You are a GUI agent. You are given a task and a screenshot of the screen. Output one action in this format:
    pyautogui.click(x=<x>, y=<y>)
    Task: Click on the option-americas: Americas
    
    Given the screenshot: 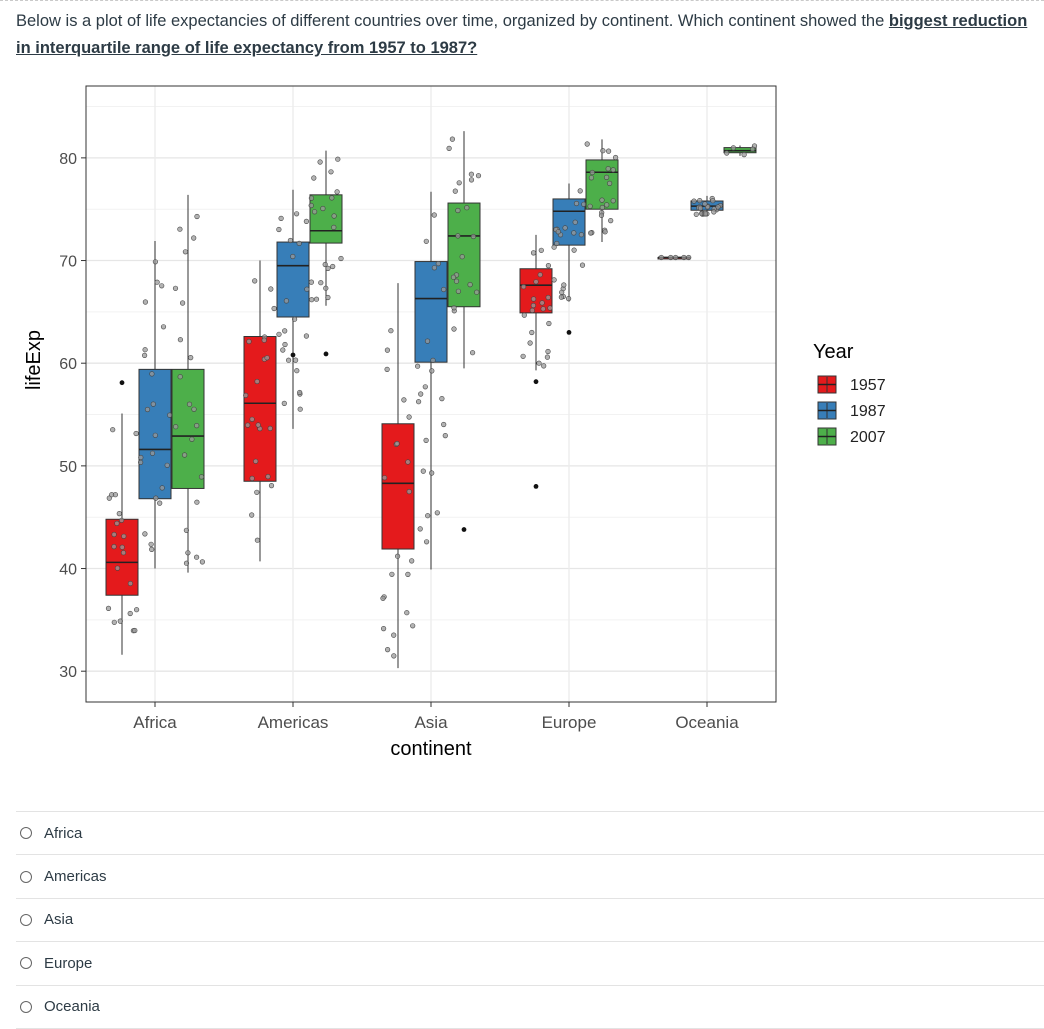 What is the action you would take?
    pyautogui.click(x=530, y=875)
    